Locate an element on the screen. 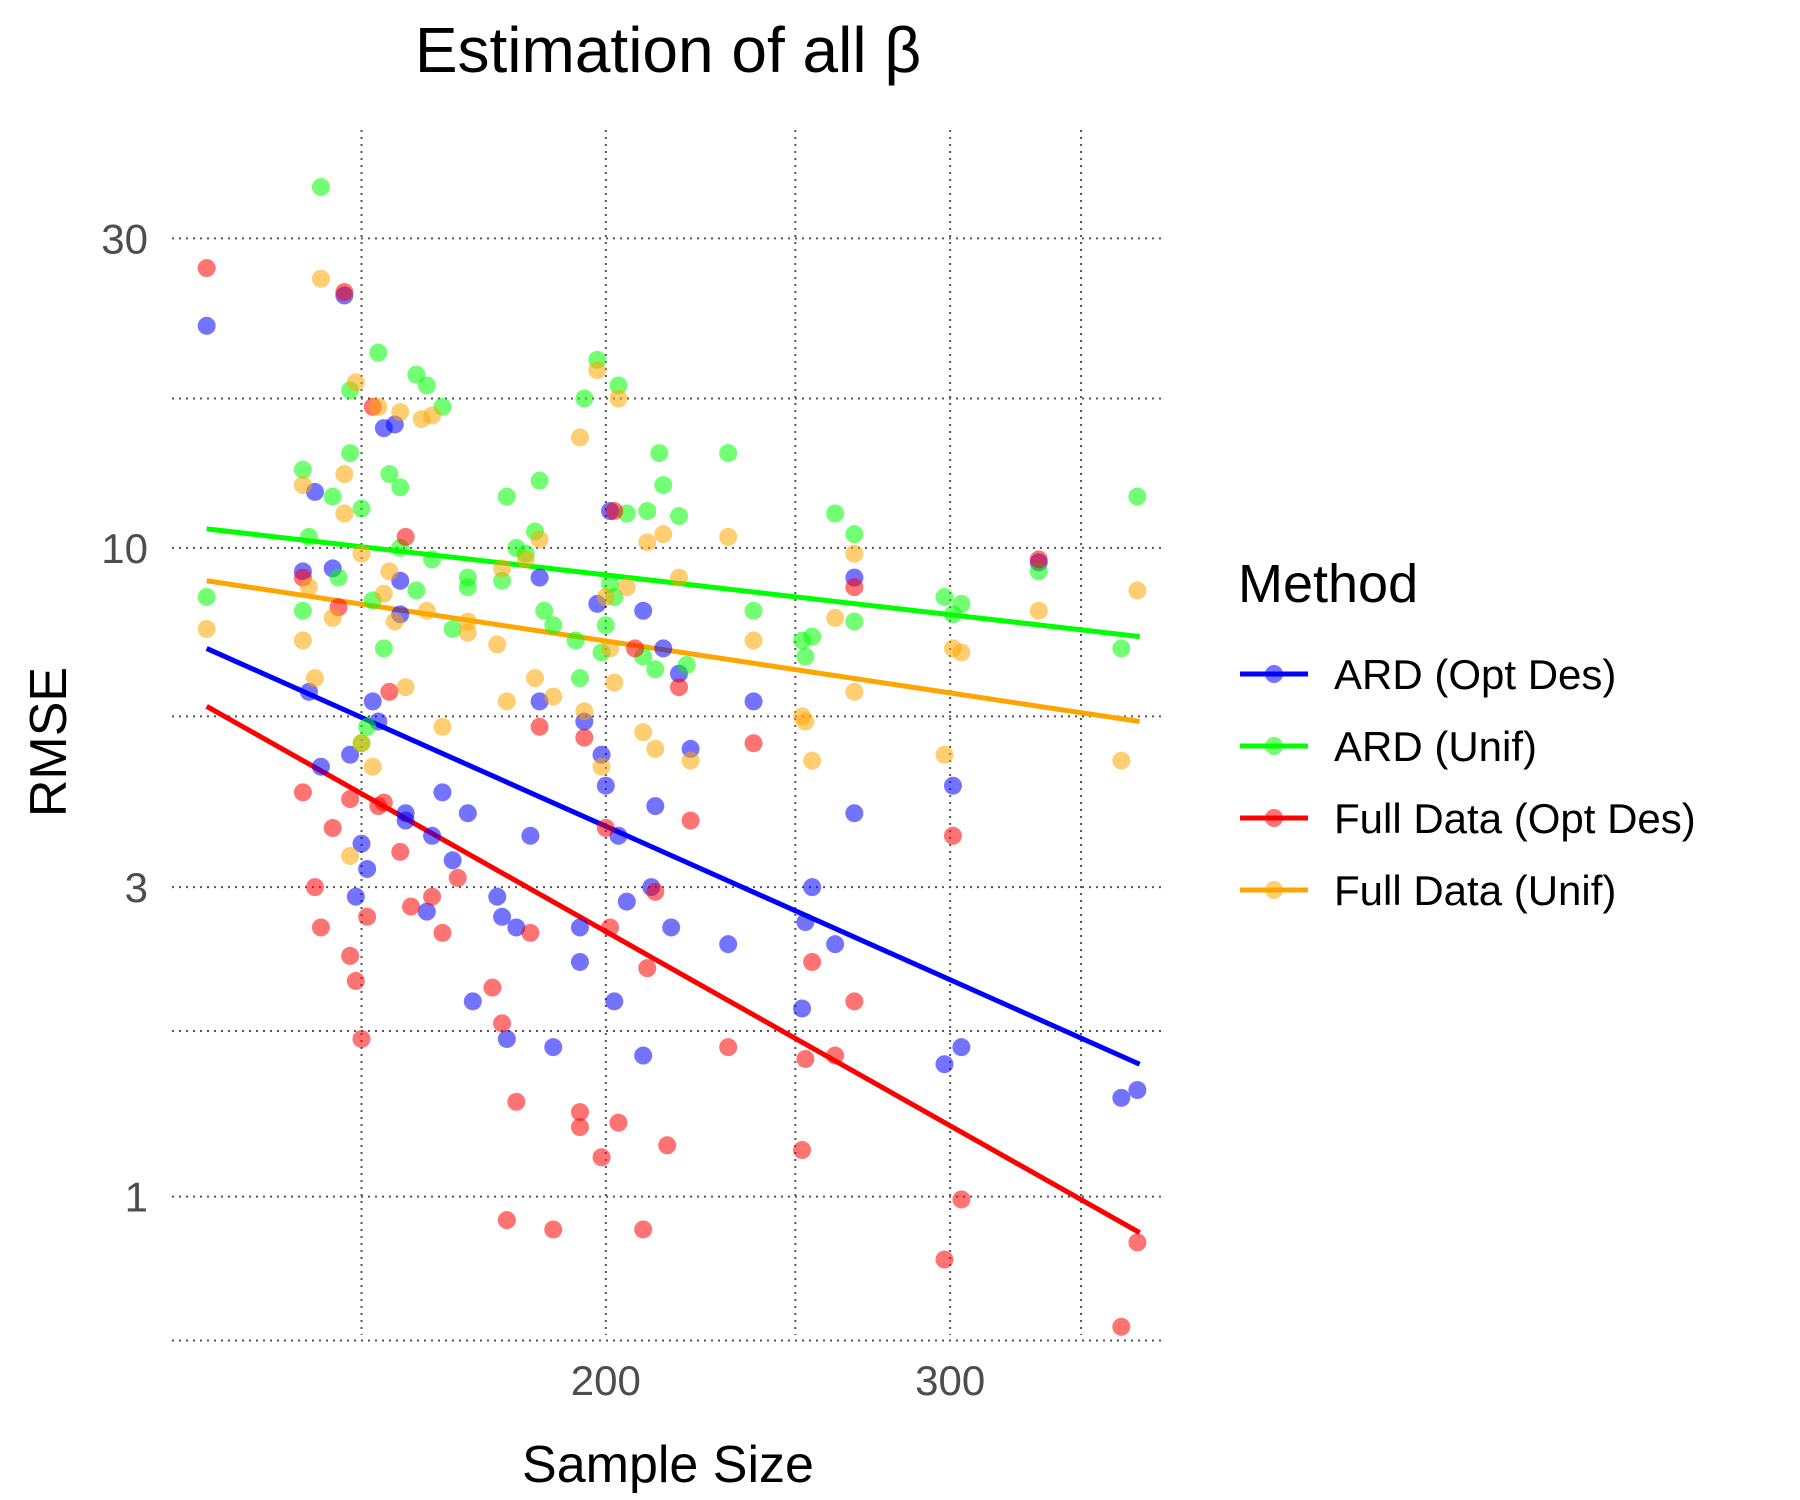 This screenshot has width=1800, height=1500. legend-label: ARD (Unif) is located at coordinates (1435, 746).